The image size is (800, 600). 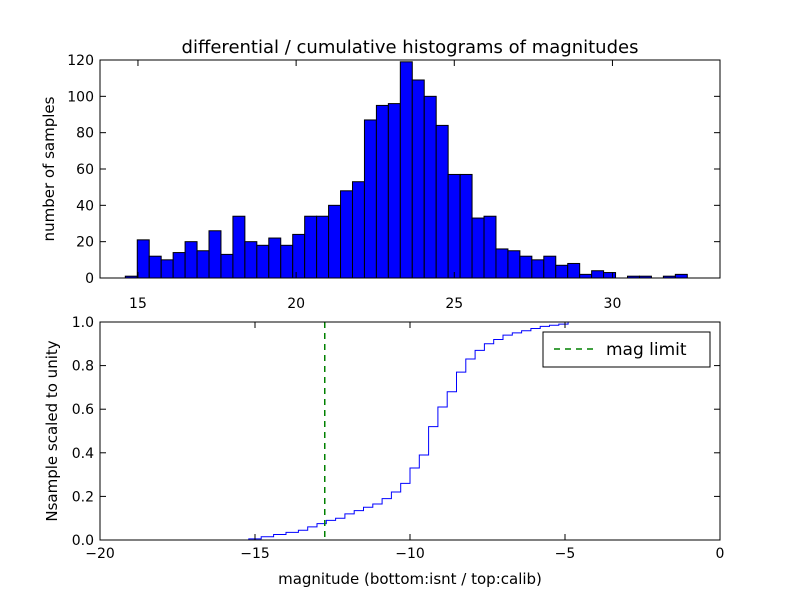 I want to click on bottom-y-tick-label: 0.8, so click(x=83, y=367).